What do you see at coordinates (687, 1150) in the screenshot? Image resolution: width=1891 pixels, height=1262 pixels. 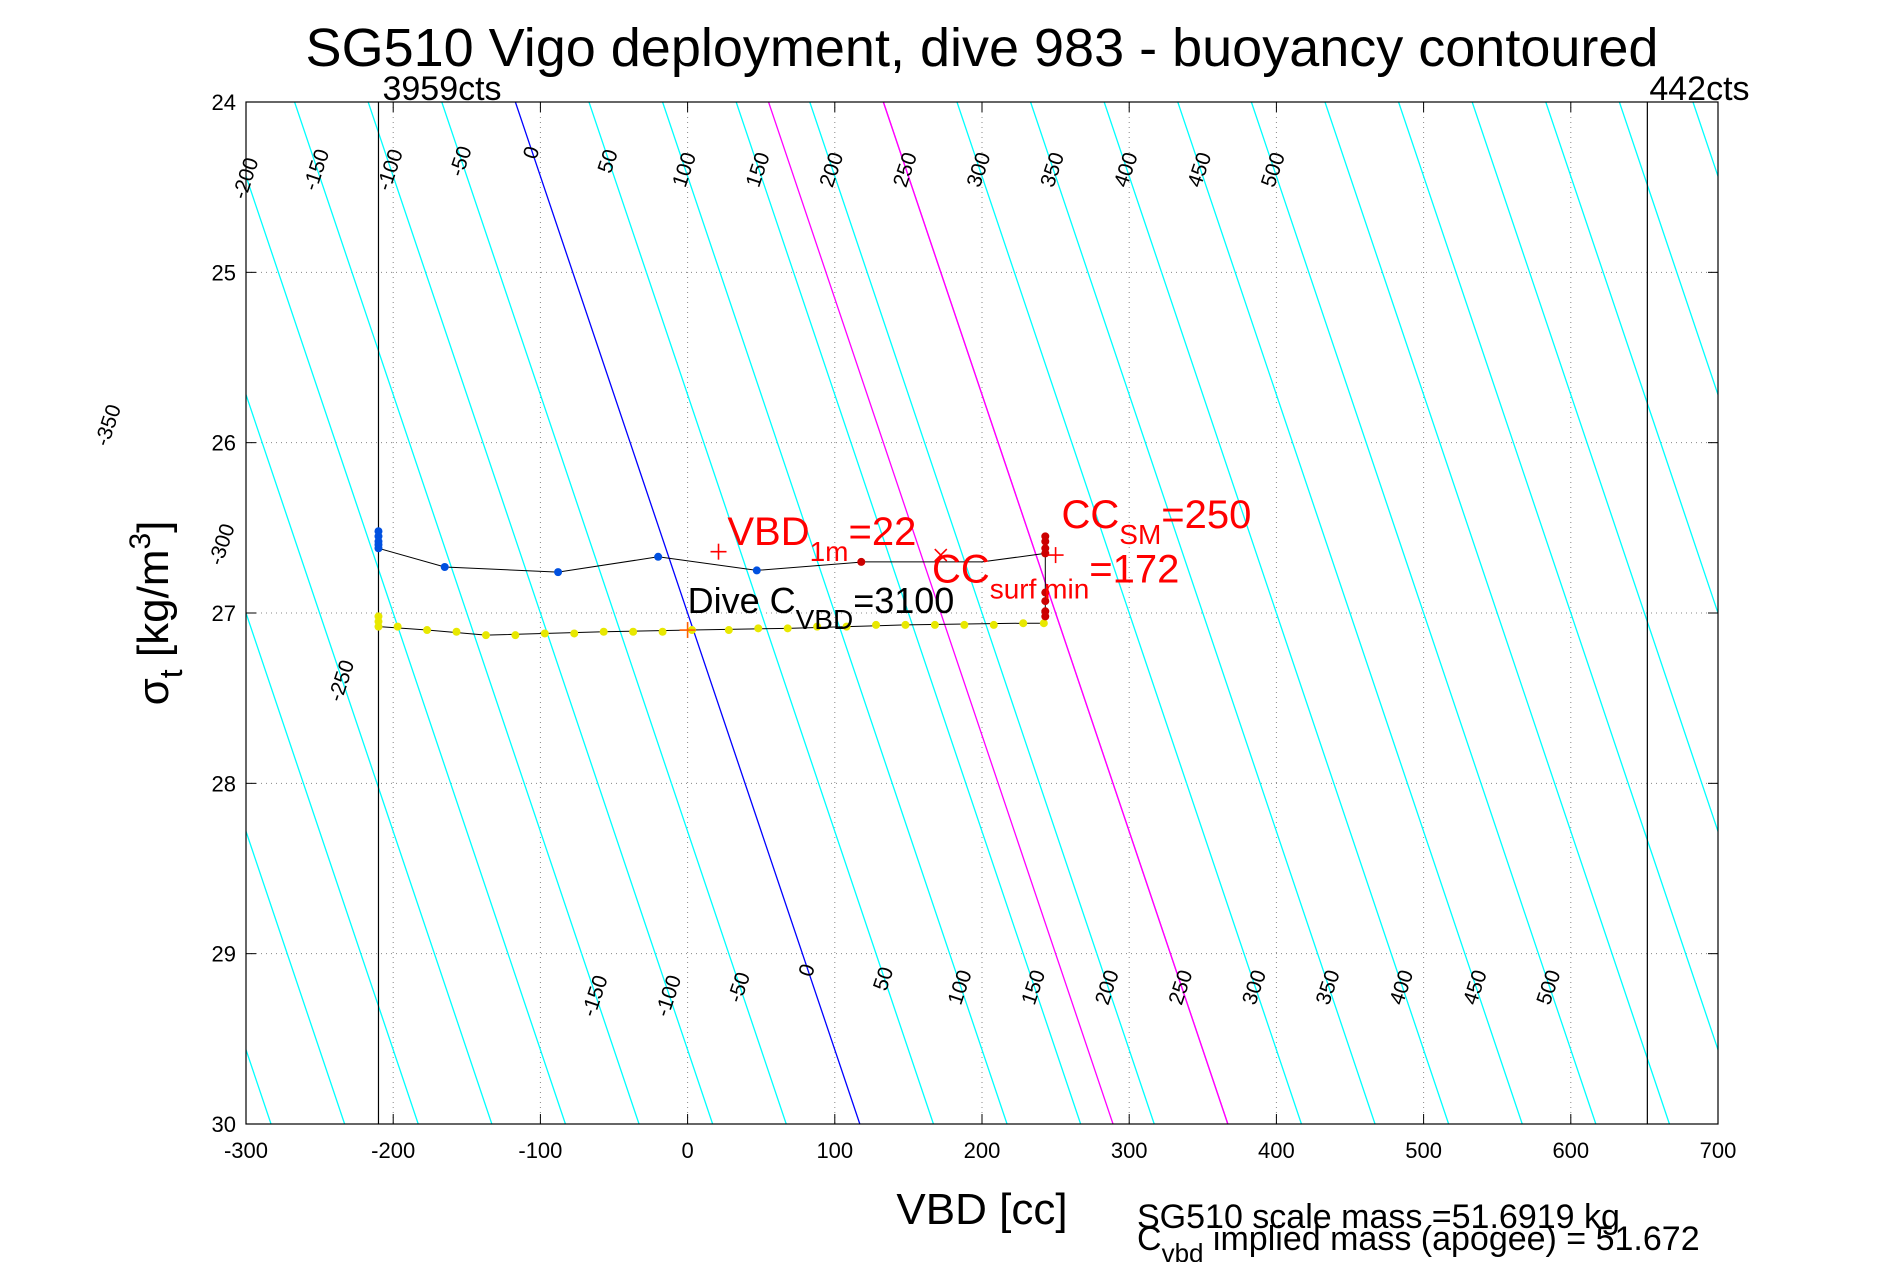 I see `x-tick-label: 0` at bounding box center [687, 1150].